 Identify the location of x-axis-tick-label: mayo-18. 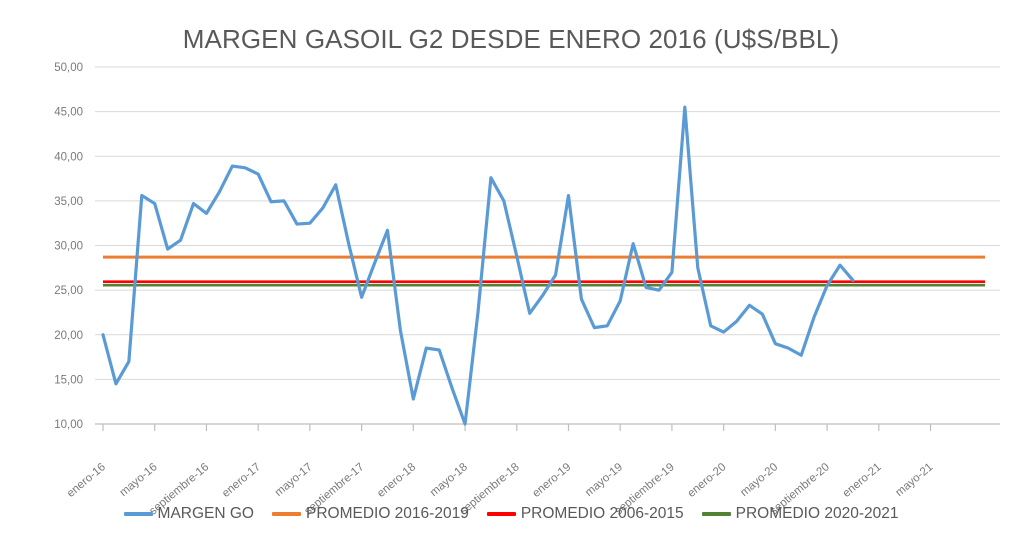
(449, 480).